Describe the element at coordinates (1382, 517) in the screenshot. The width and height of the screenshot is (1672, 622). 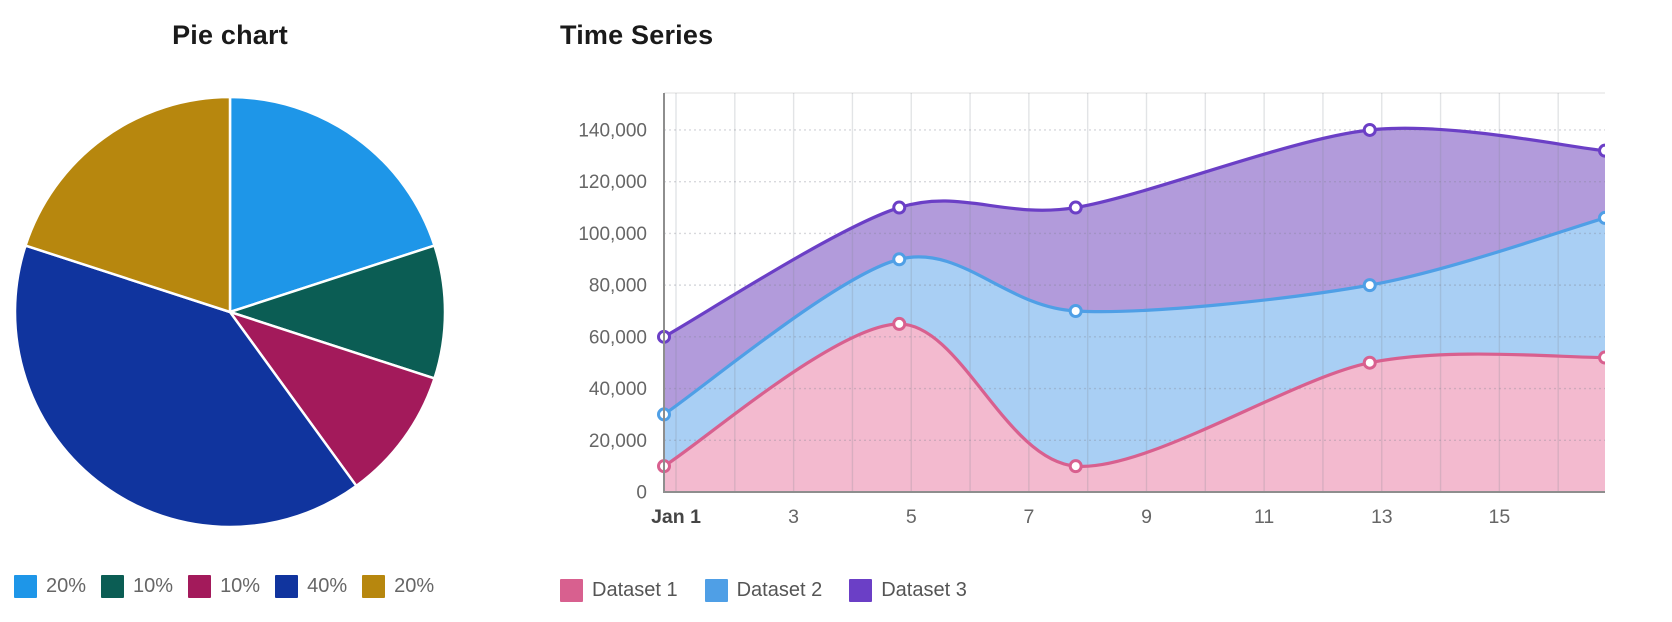
I see `x-tick-label: 13` at that location.